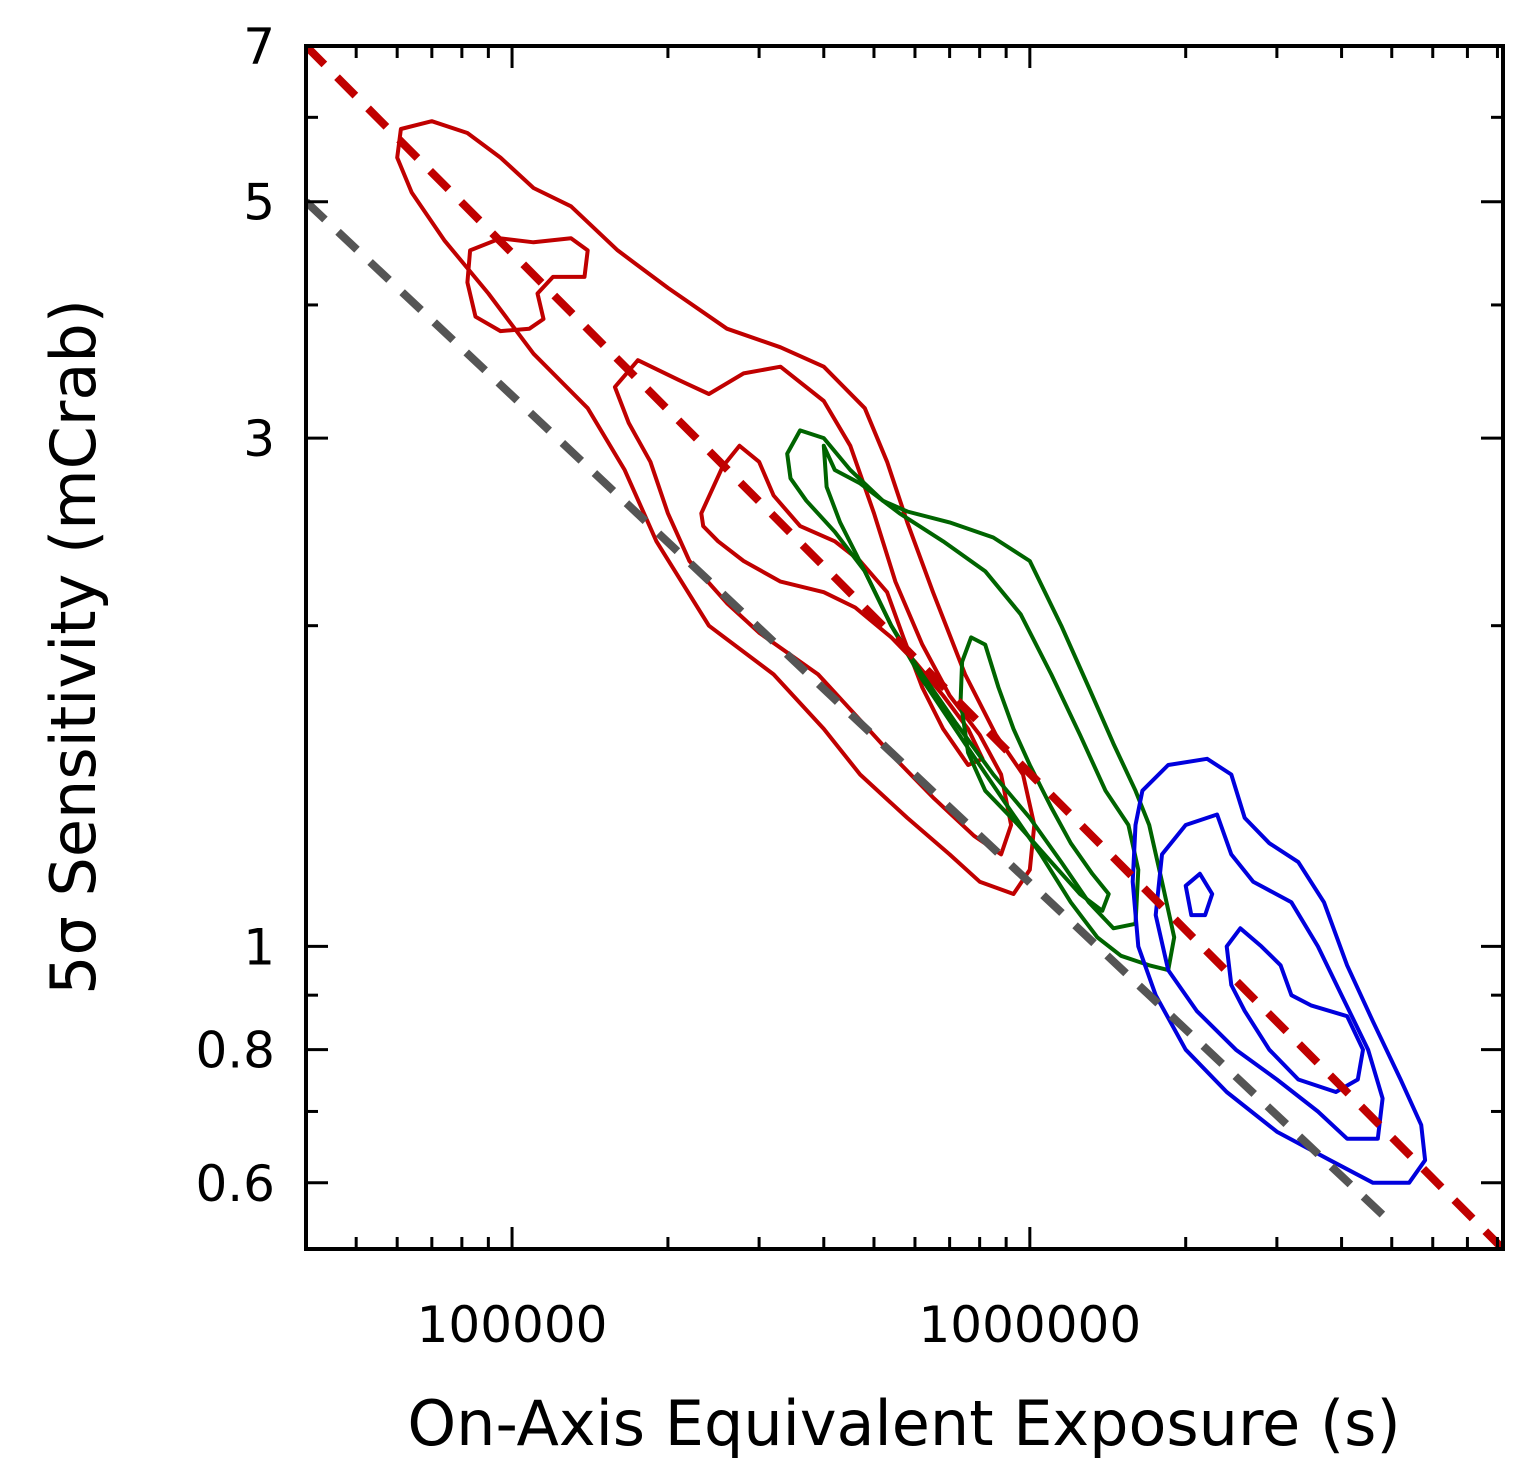 The width and height of the screenshot is (1521, 1476). What do you see at coordinates (1294, 1010) in the screenshot?
I see `blue-contour-inner` at bounding box center [1294, 1010].